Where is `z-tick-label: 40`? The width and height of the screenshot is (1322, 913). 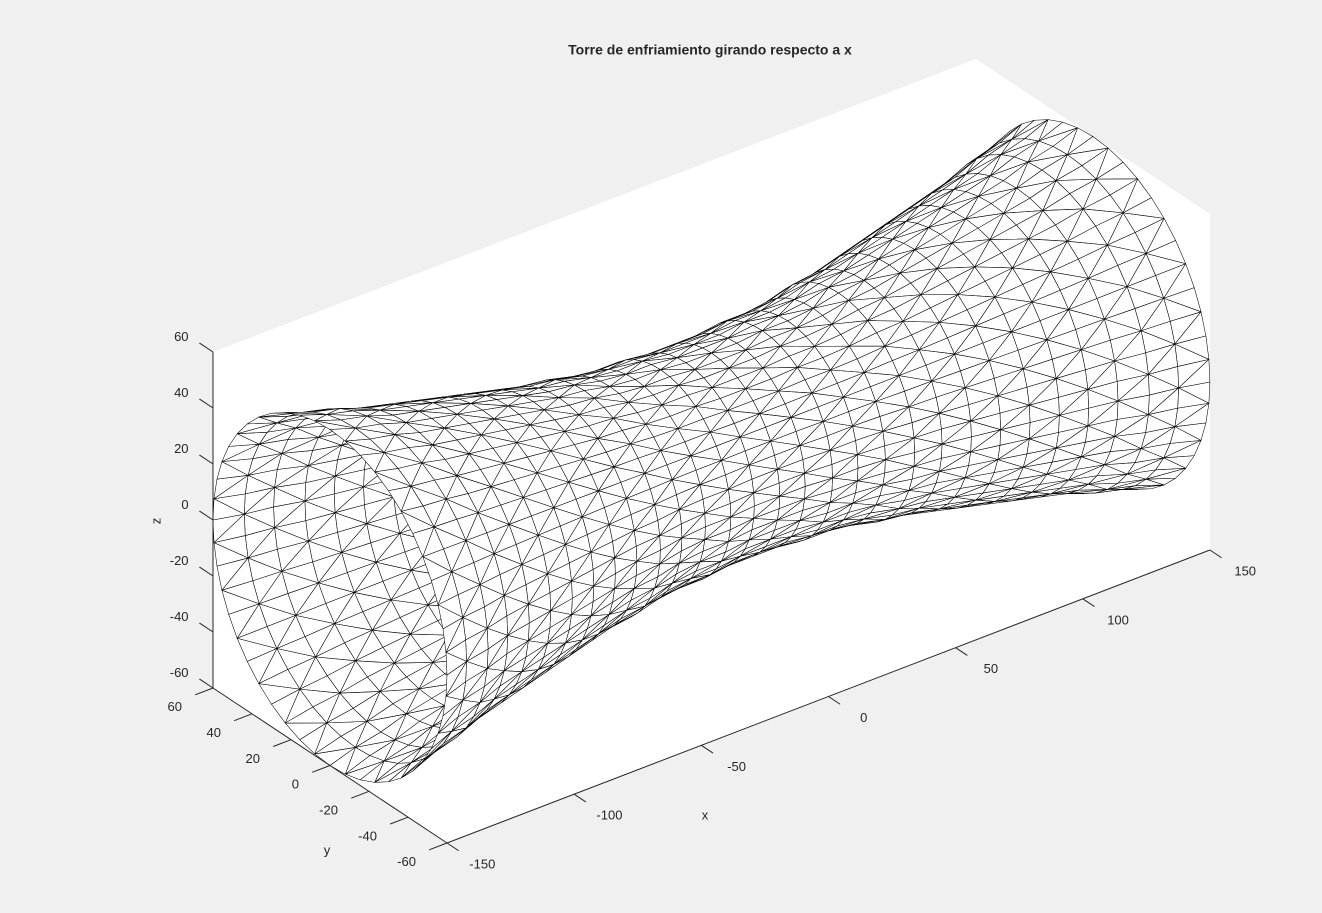 z-tick-label: 40 is located at coordinates (181, 392).